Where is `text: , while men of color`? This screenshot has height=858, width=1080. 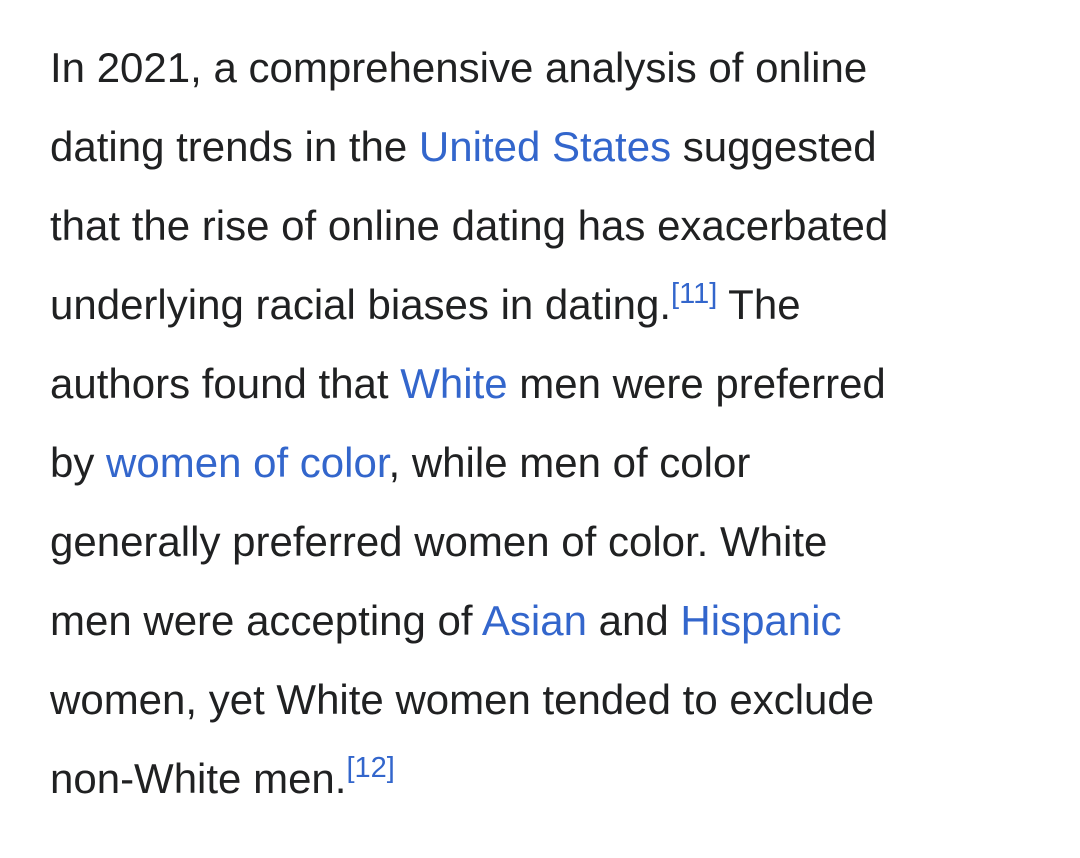
text: , while men of color is located at coordinates (569, 462).